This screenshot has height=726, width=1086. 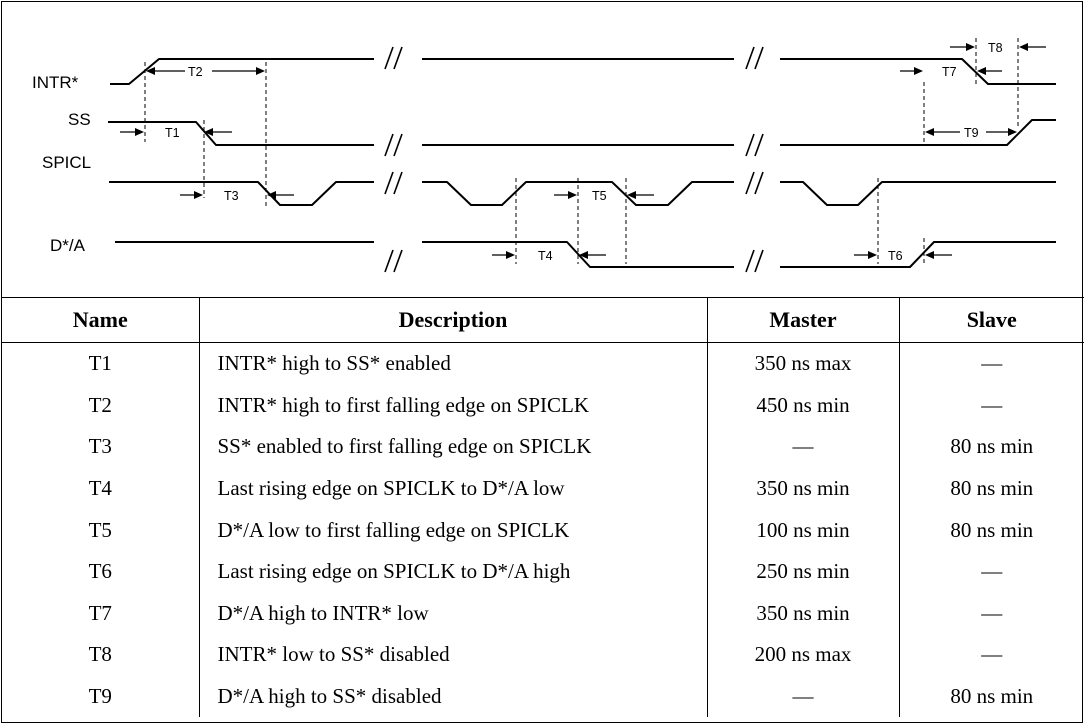 I want to click on t8-marker: T8, so click(x=998, y=48).